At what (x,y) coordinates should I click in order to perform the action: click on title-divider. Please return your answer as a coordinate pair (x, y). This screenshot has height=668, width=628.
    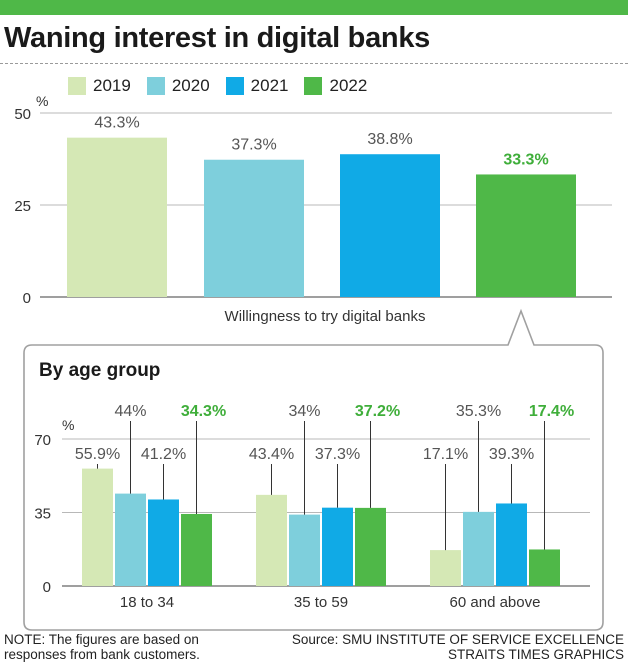
    Looking at the image, I should click on (314, 63).